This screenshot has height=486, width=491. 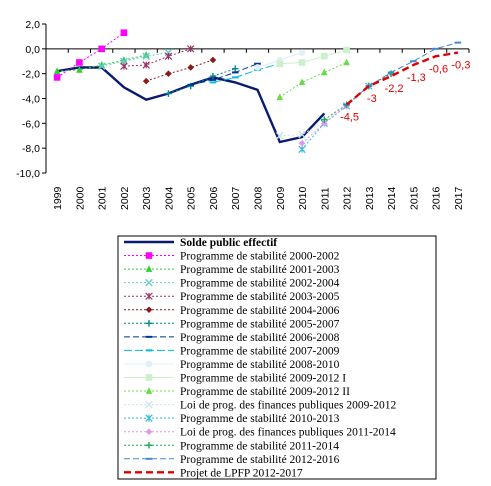 What do you see at coordinates (214, 198) in the screenshot?
I see `x-tick-label: 2006` at bounding box center [214, 198].